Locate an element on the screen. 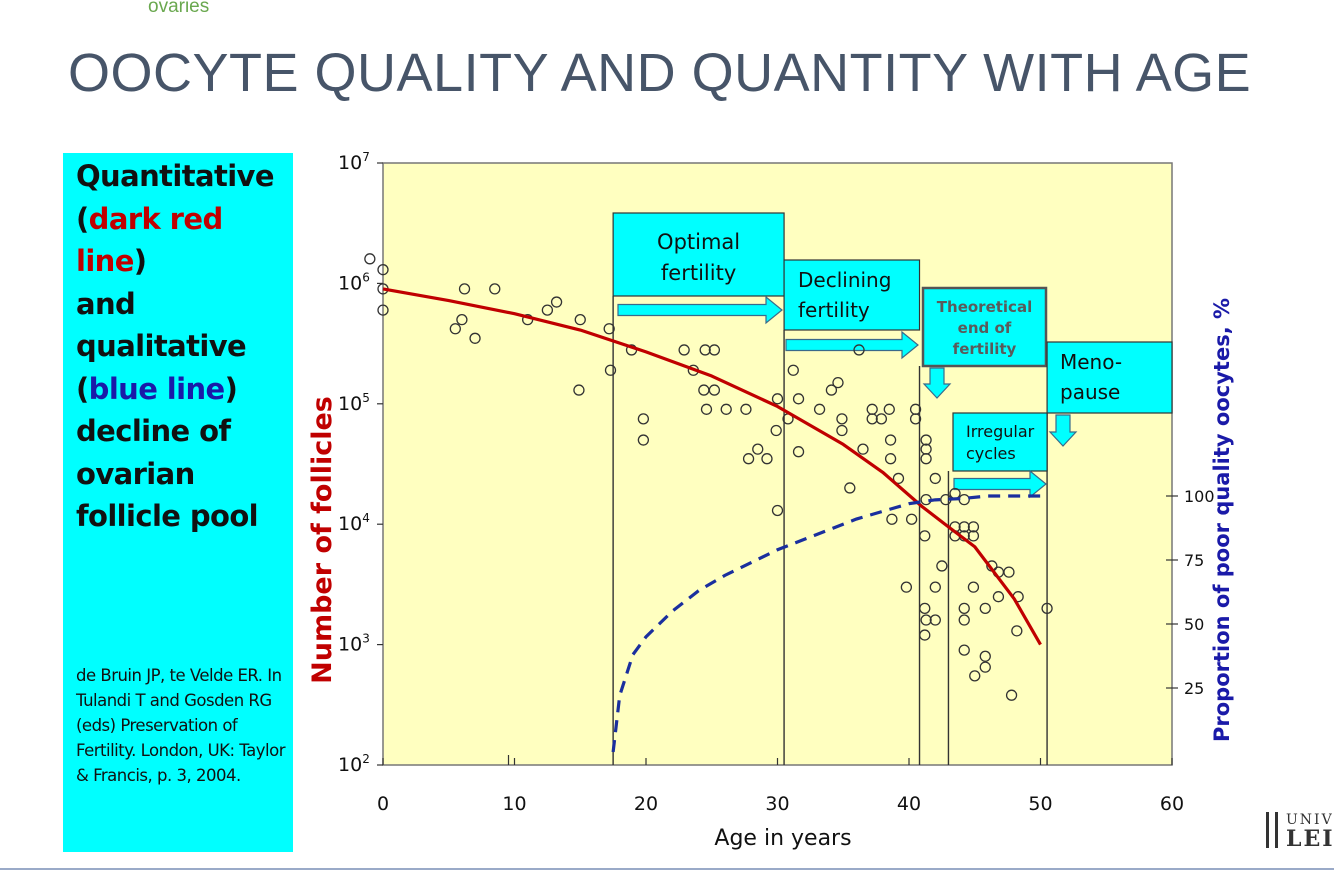 The width and height of the screenshot is (1334, 873). box-label: Irregular is located at coordinates (1000, 431).